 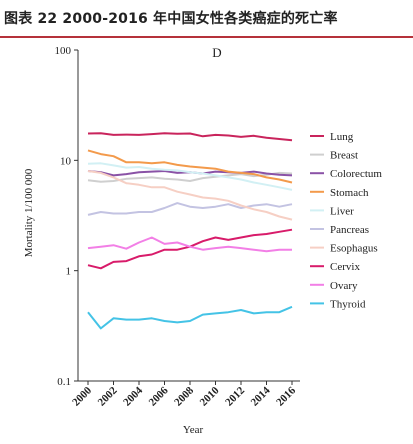 I want to click on y-axis-label: Mortality 1/100 000, so click(x=29, y=212).